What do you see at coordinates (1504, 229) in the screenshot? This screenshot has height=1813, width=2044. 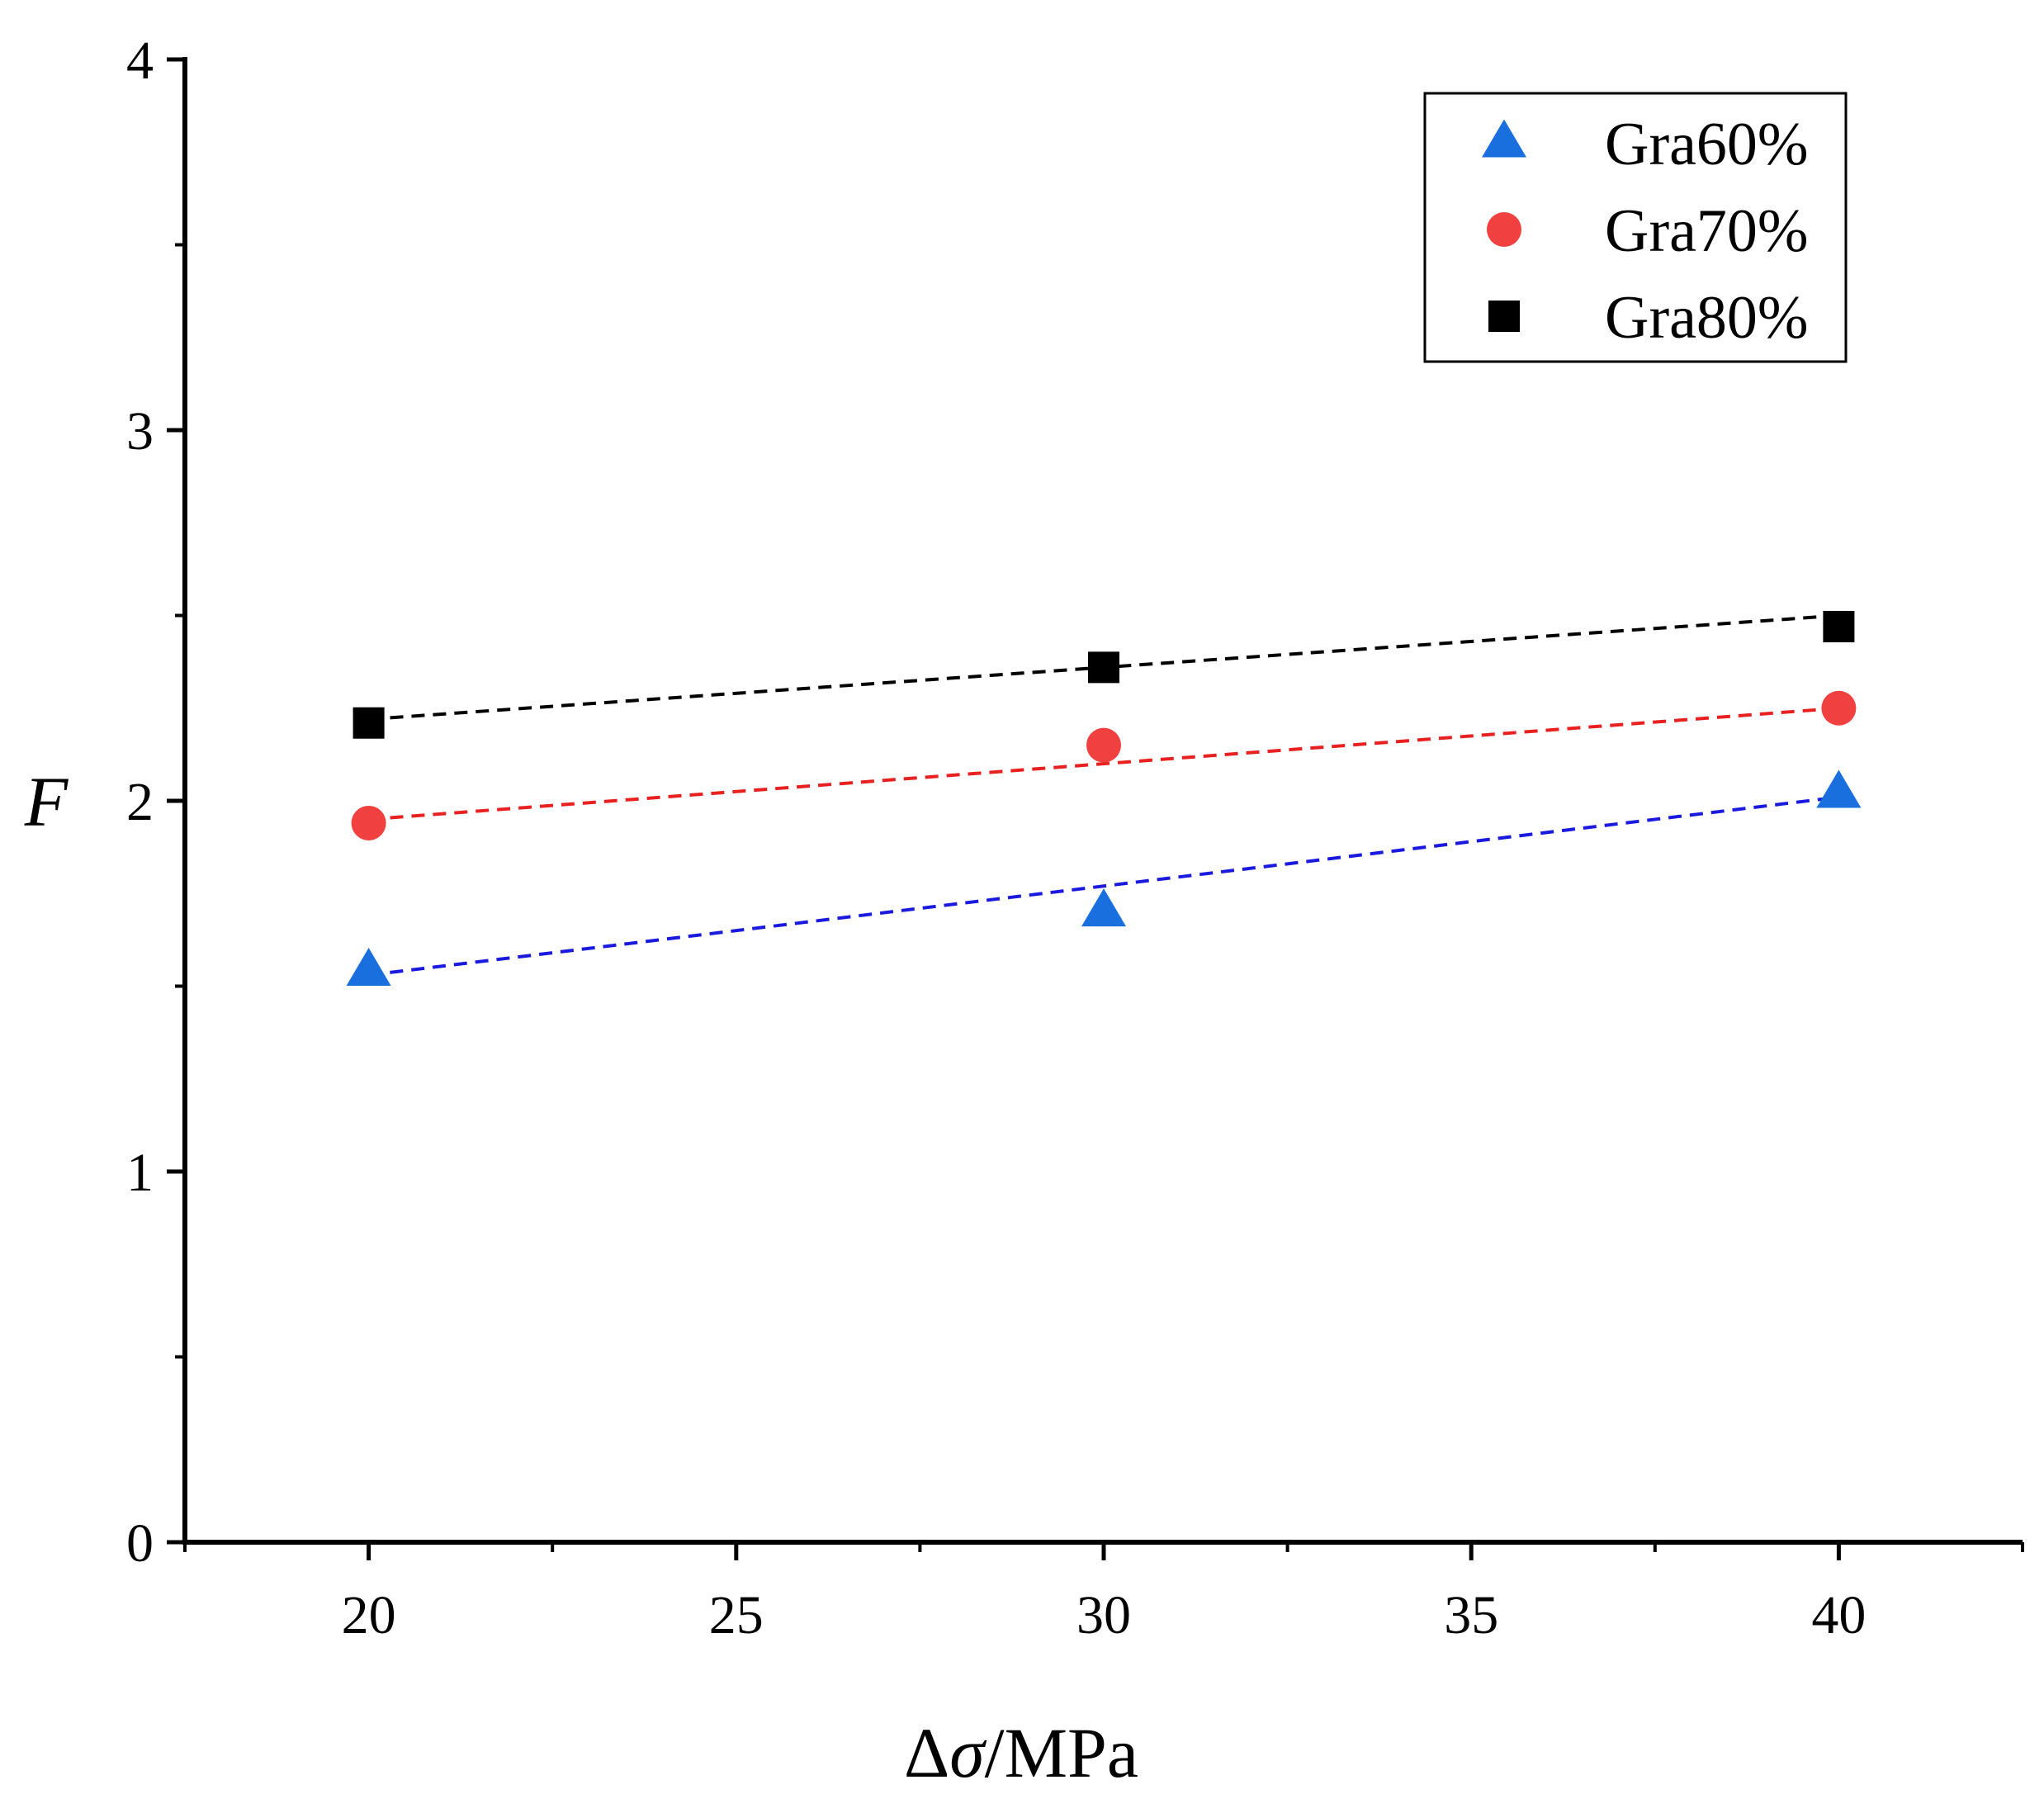 I see `legend-marker-gra70` at bounding box center [1504, 229].